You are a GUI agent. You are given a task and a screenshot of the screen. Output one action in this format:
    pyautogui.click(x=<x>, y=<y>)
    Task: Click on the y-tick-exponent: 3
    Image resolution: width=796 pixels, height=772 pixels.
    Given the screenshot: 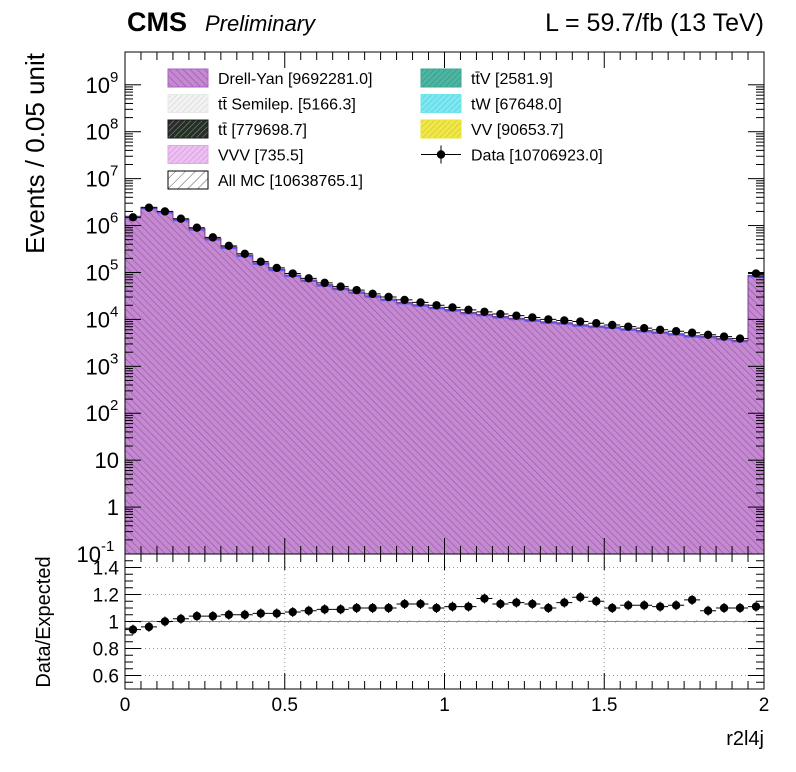 What is the action you would take?
    pyautogui.click(x=114, y=358)
    